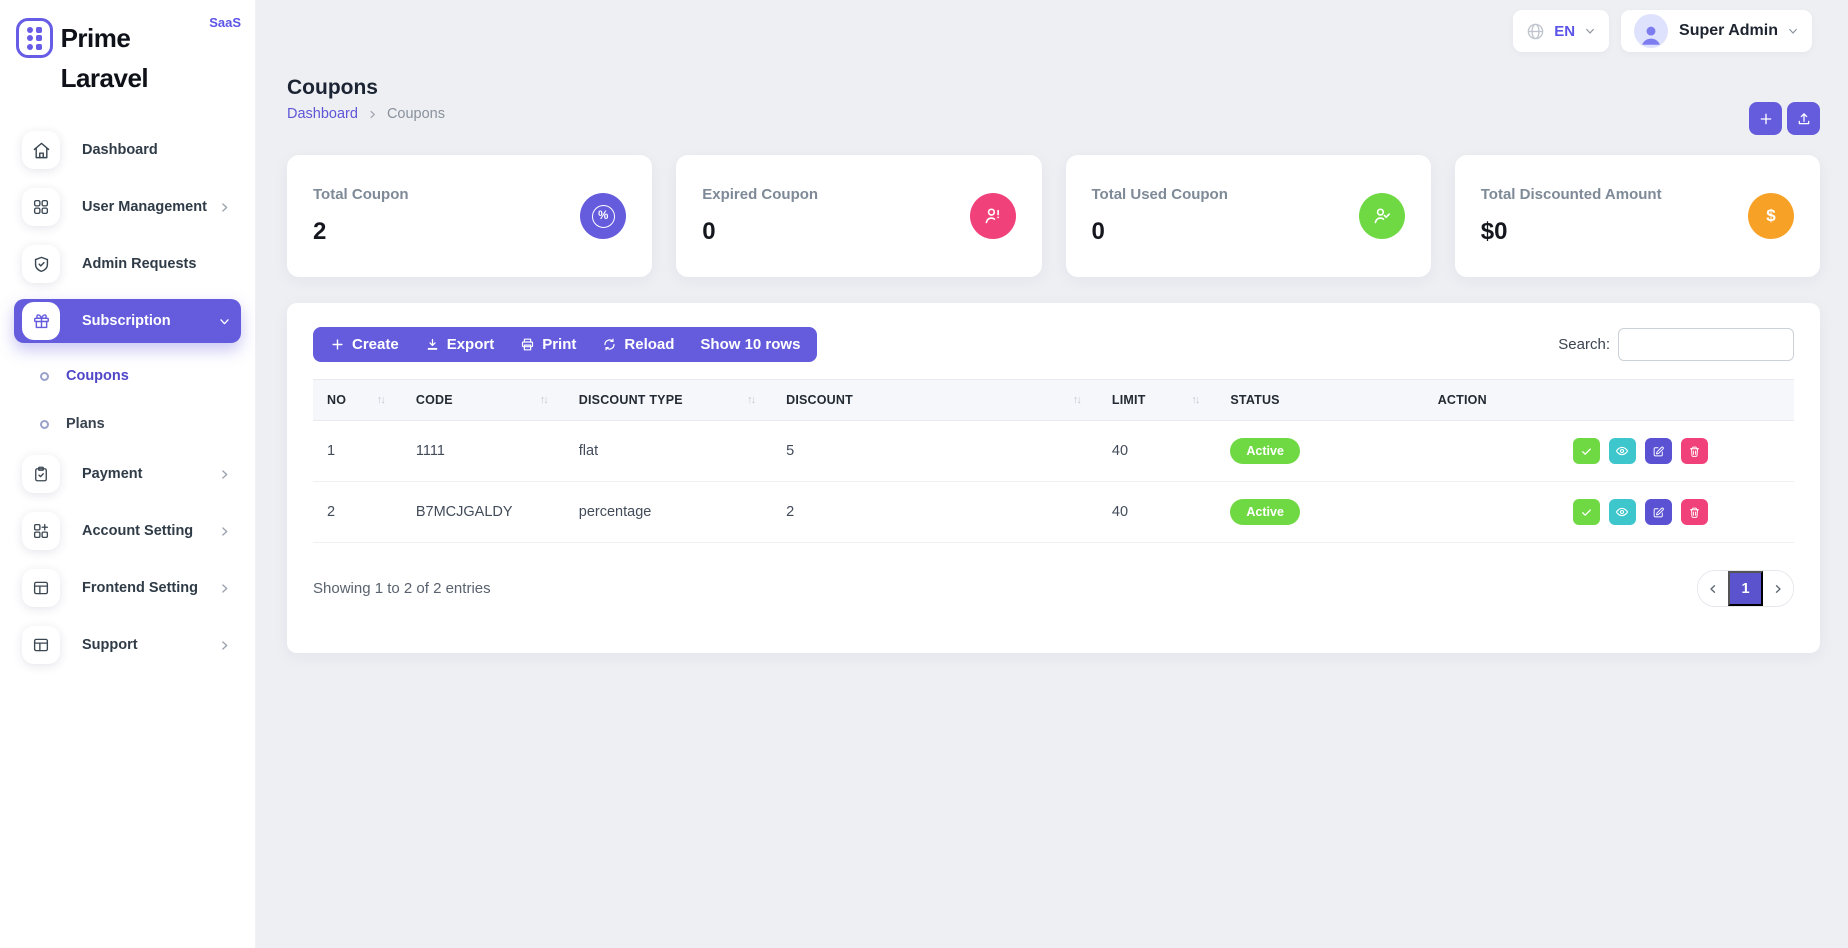  I want to click on breadcrumb-current: Coupons, so click(415, 114).